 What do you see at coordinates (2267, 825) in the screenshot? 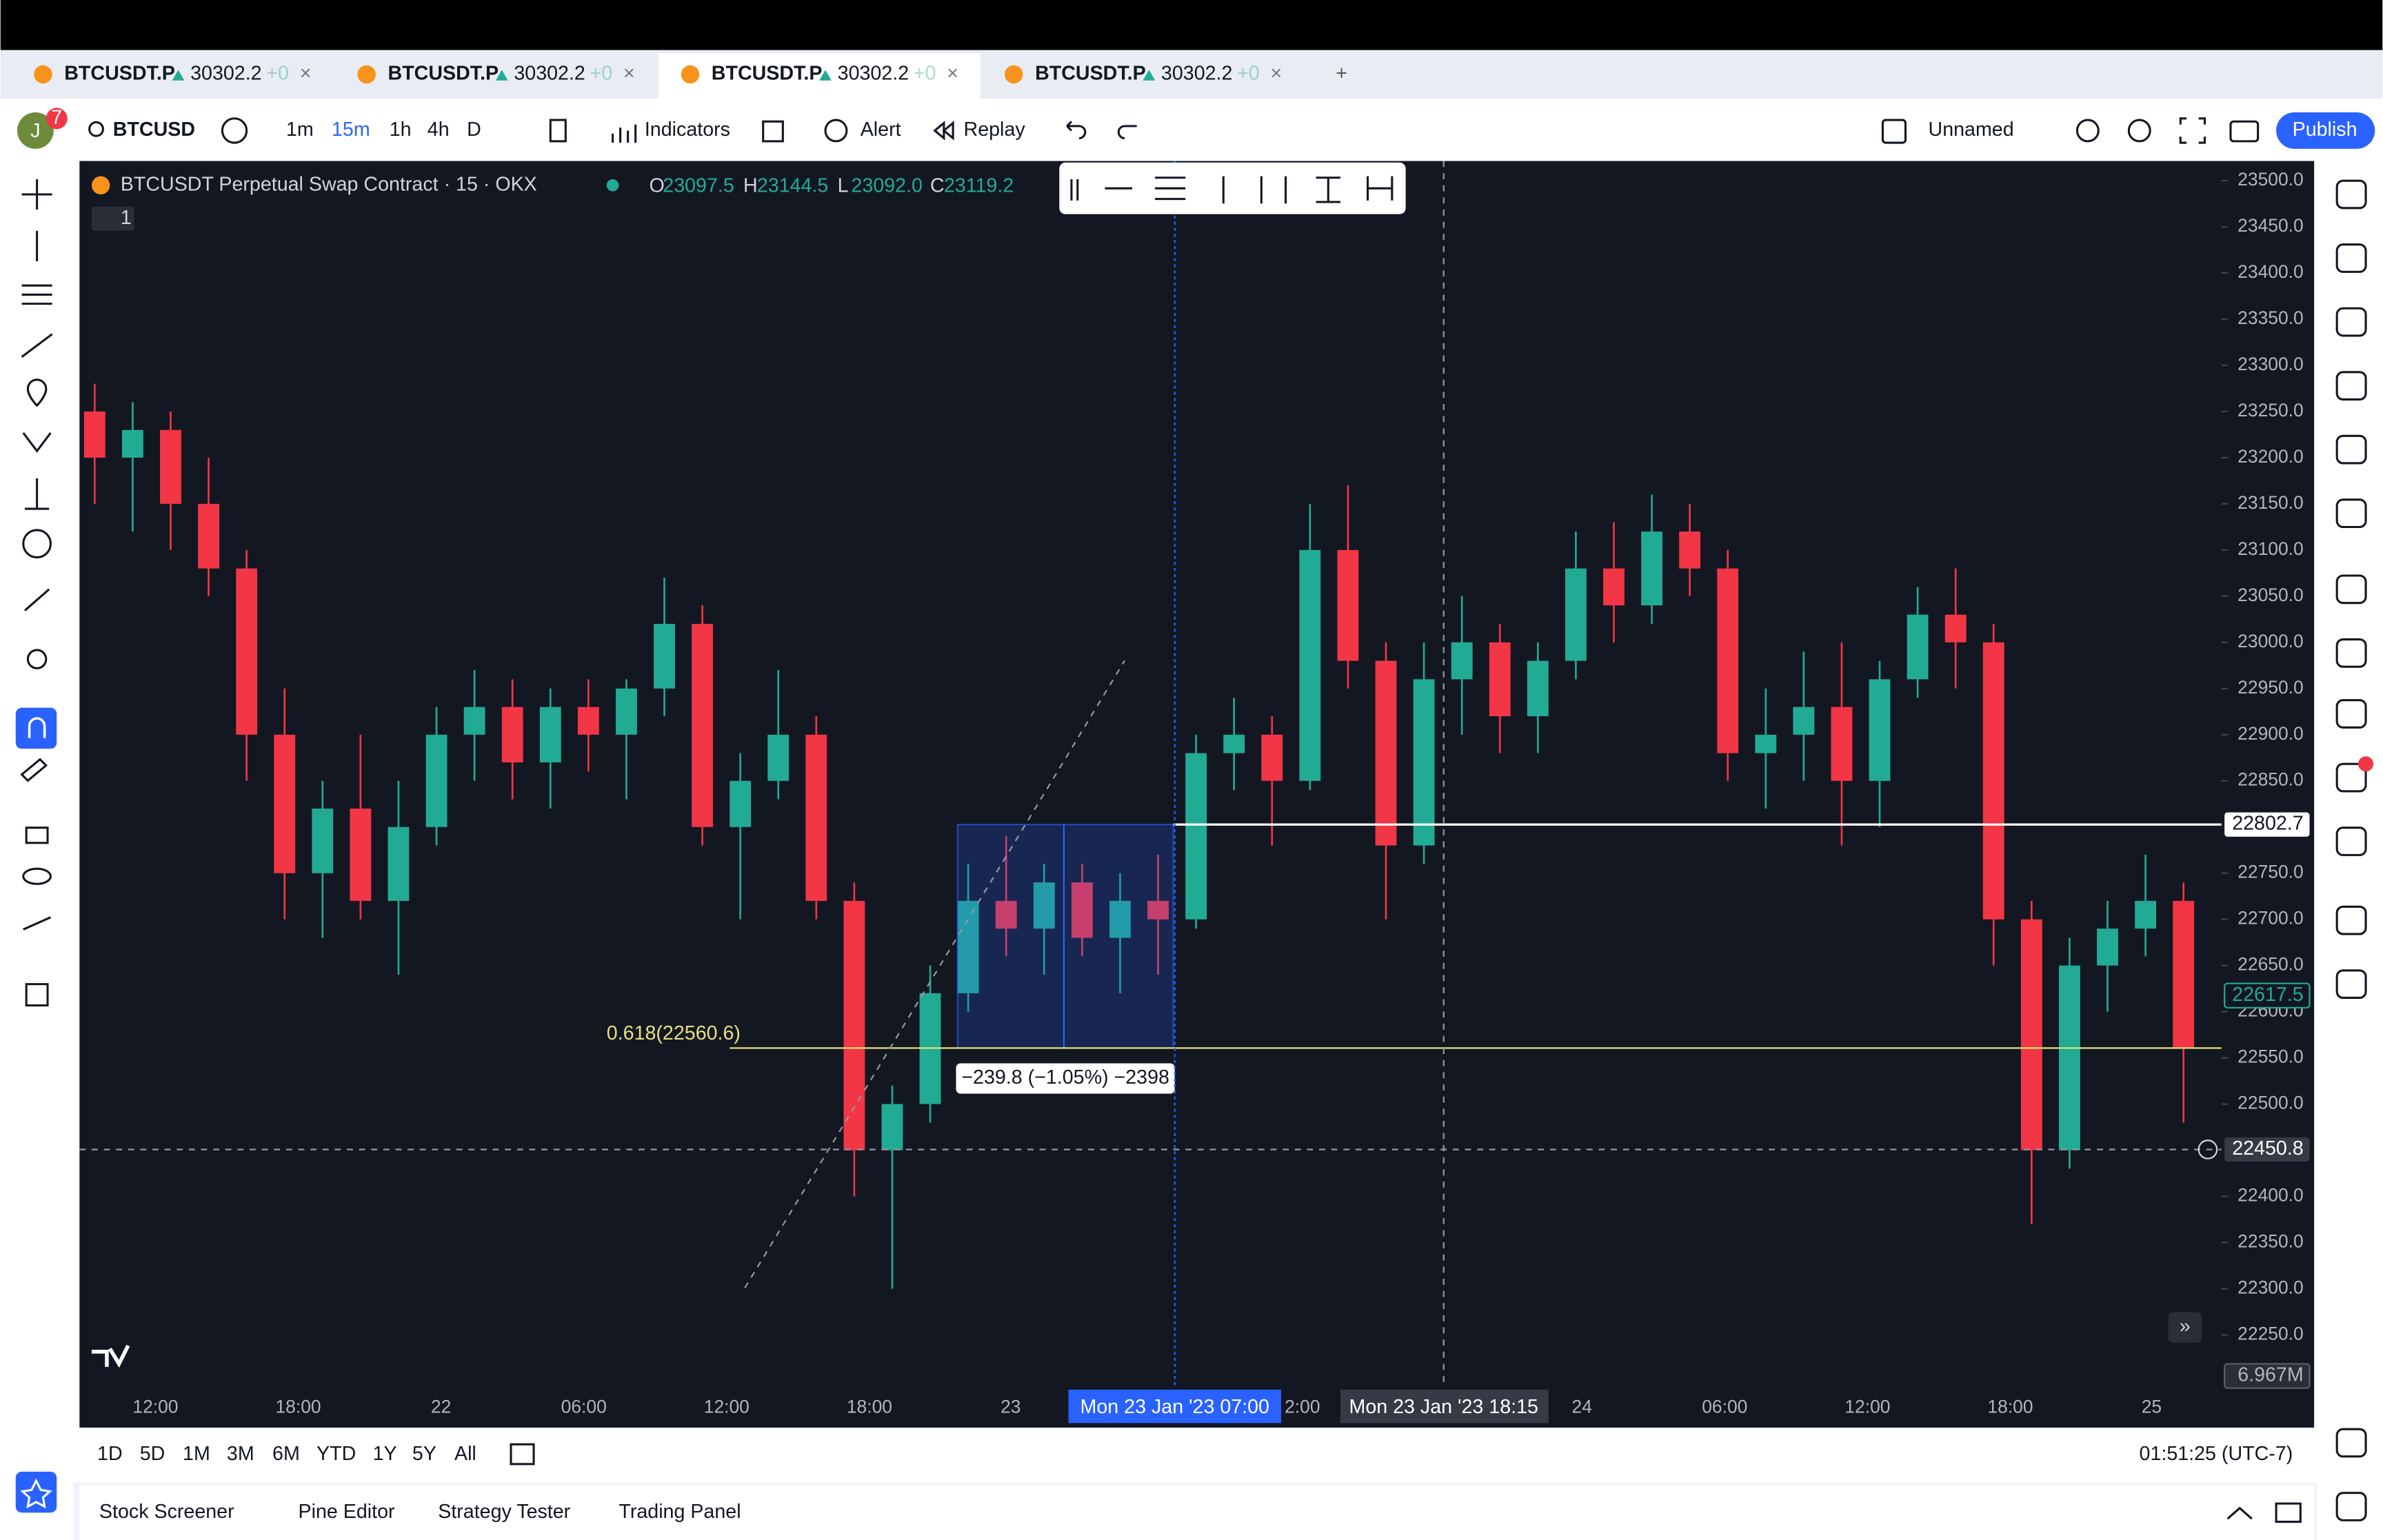
I see `price-line-label-bg` at bounding box center [2267, 825].